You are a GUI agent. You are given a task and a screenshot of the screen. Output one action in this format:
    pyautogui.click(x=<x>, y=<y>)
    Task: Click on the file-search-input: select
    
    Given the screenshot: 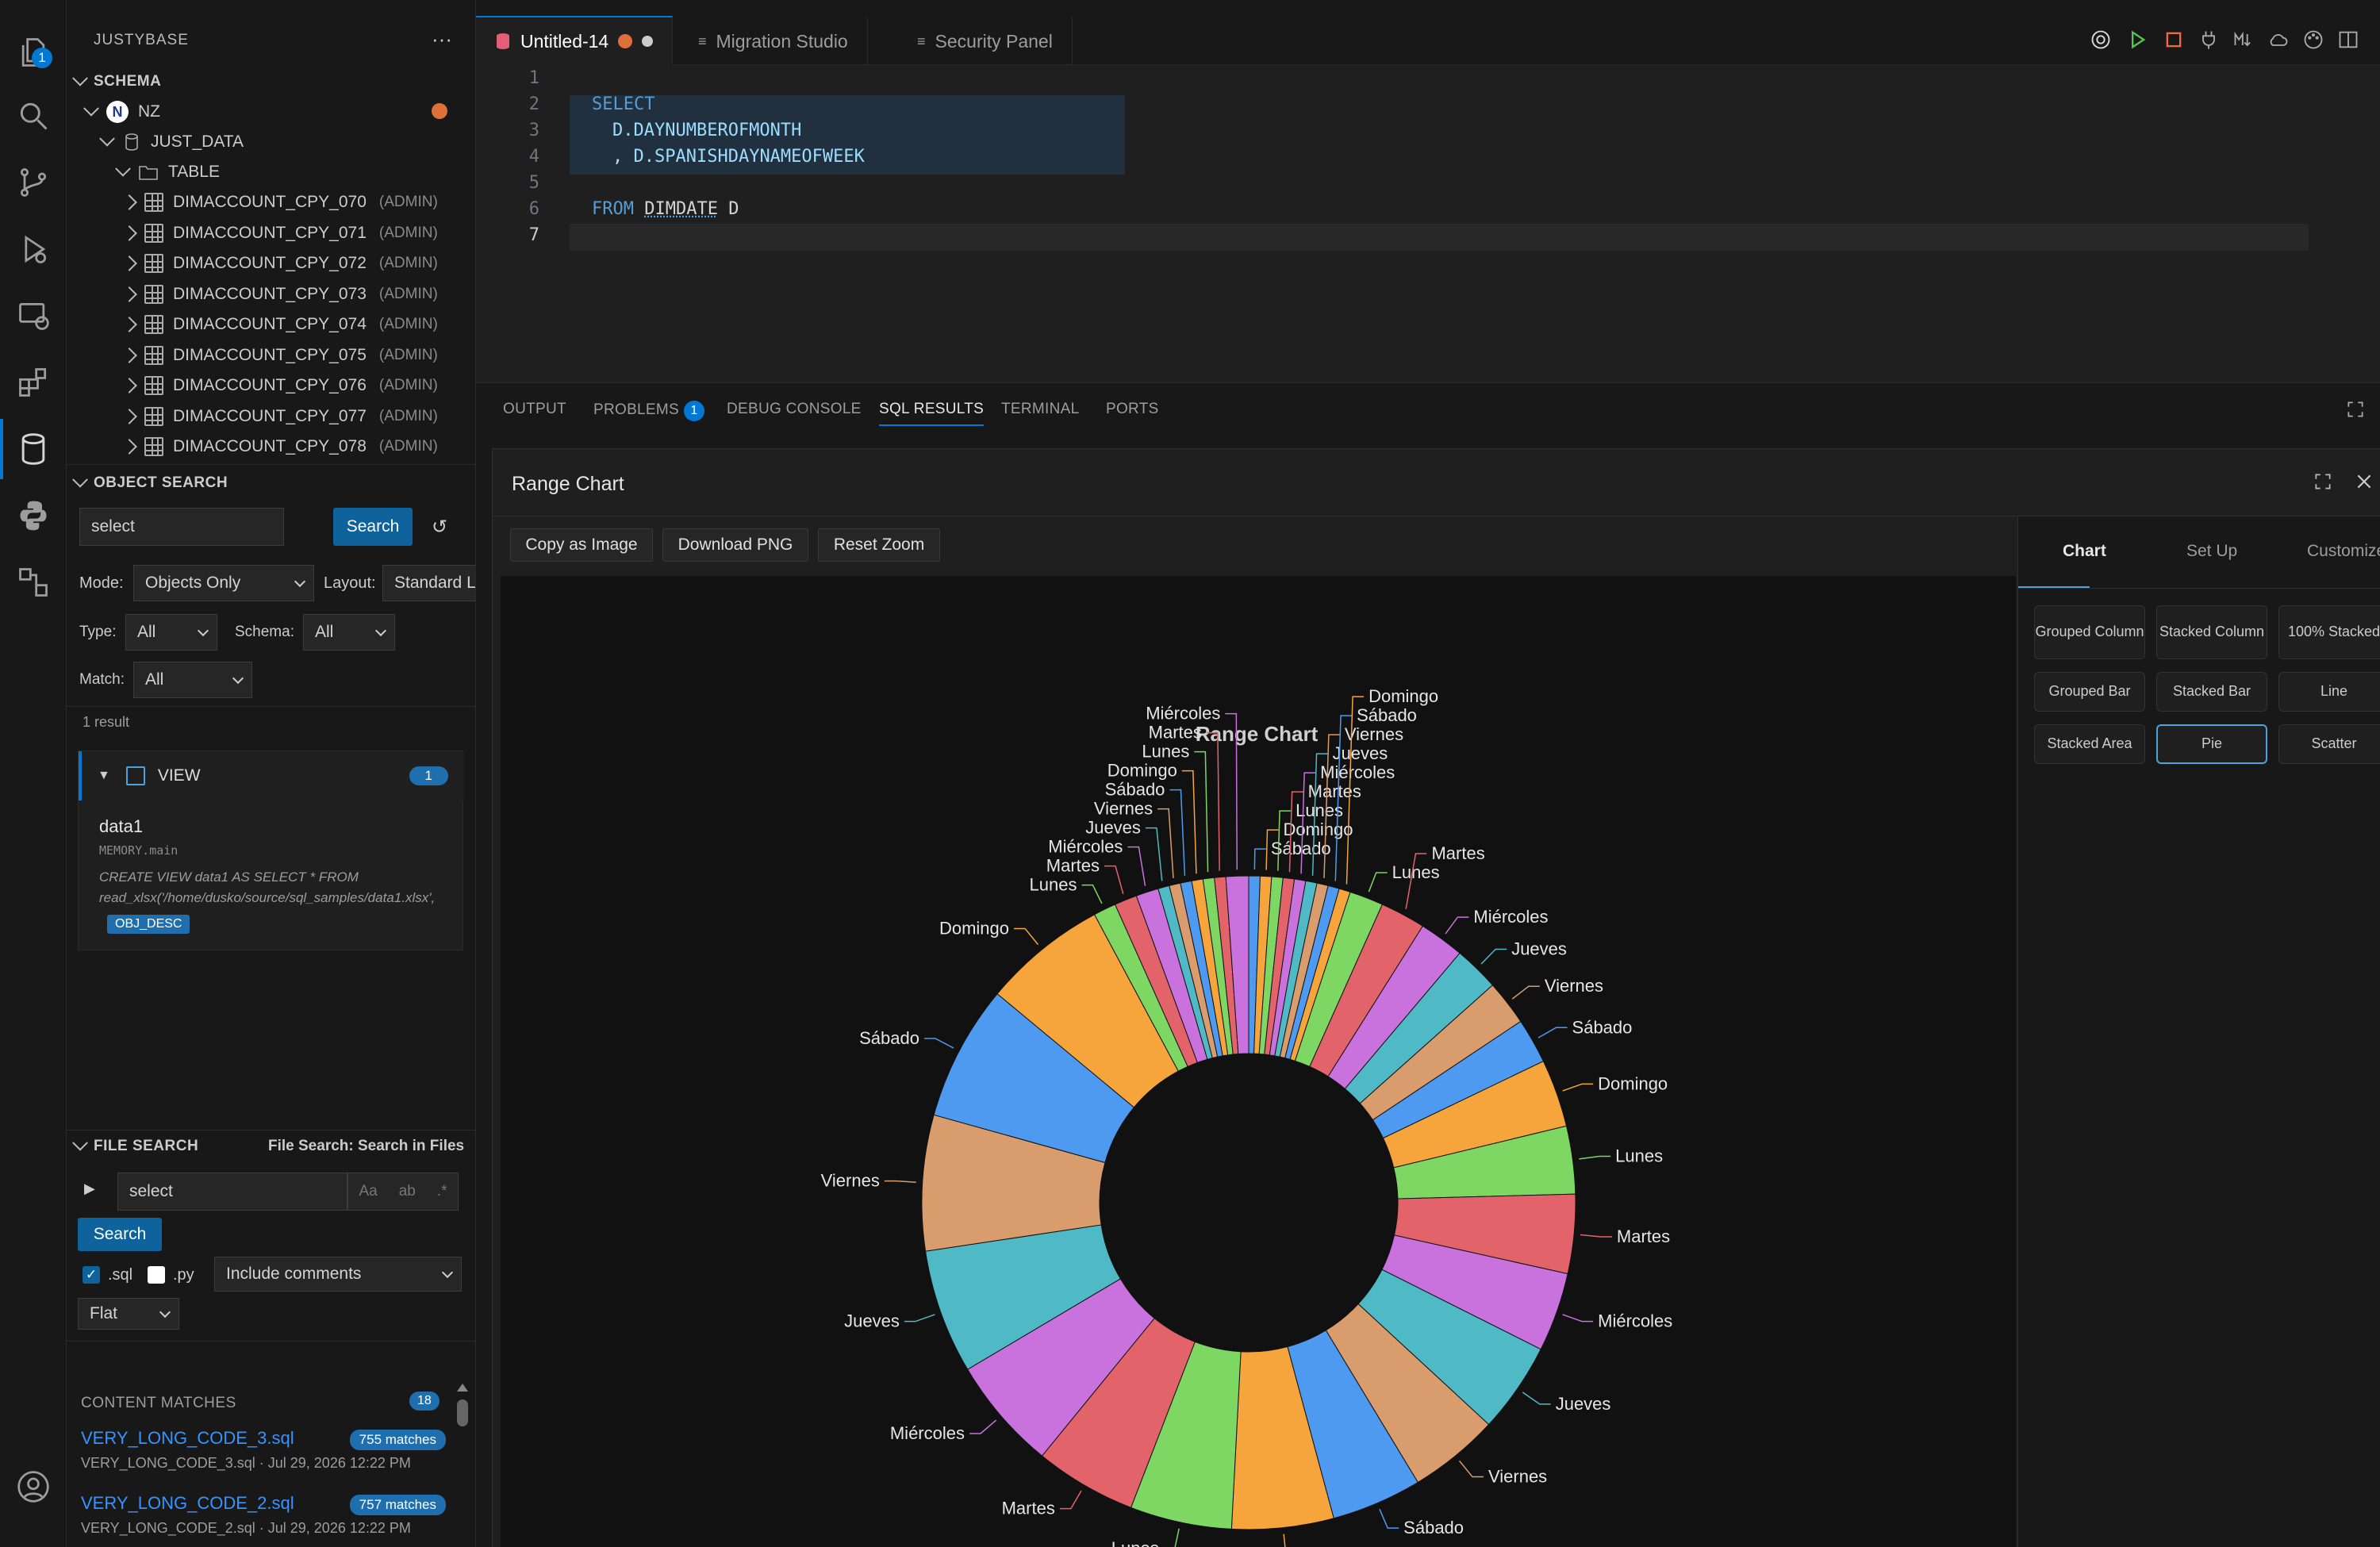 What is the action you would take?
    pyautogui.click(x=232, y=1192)
    